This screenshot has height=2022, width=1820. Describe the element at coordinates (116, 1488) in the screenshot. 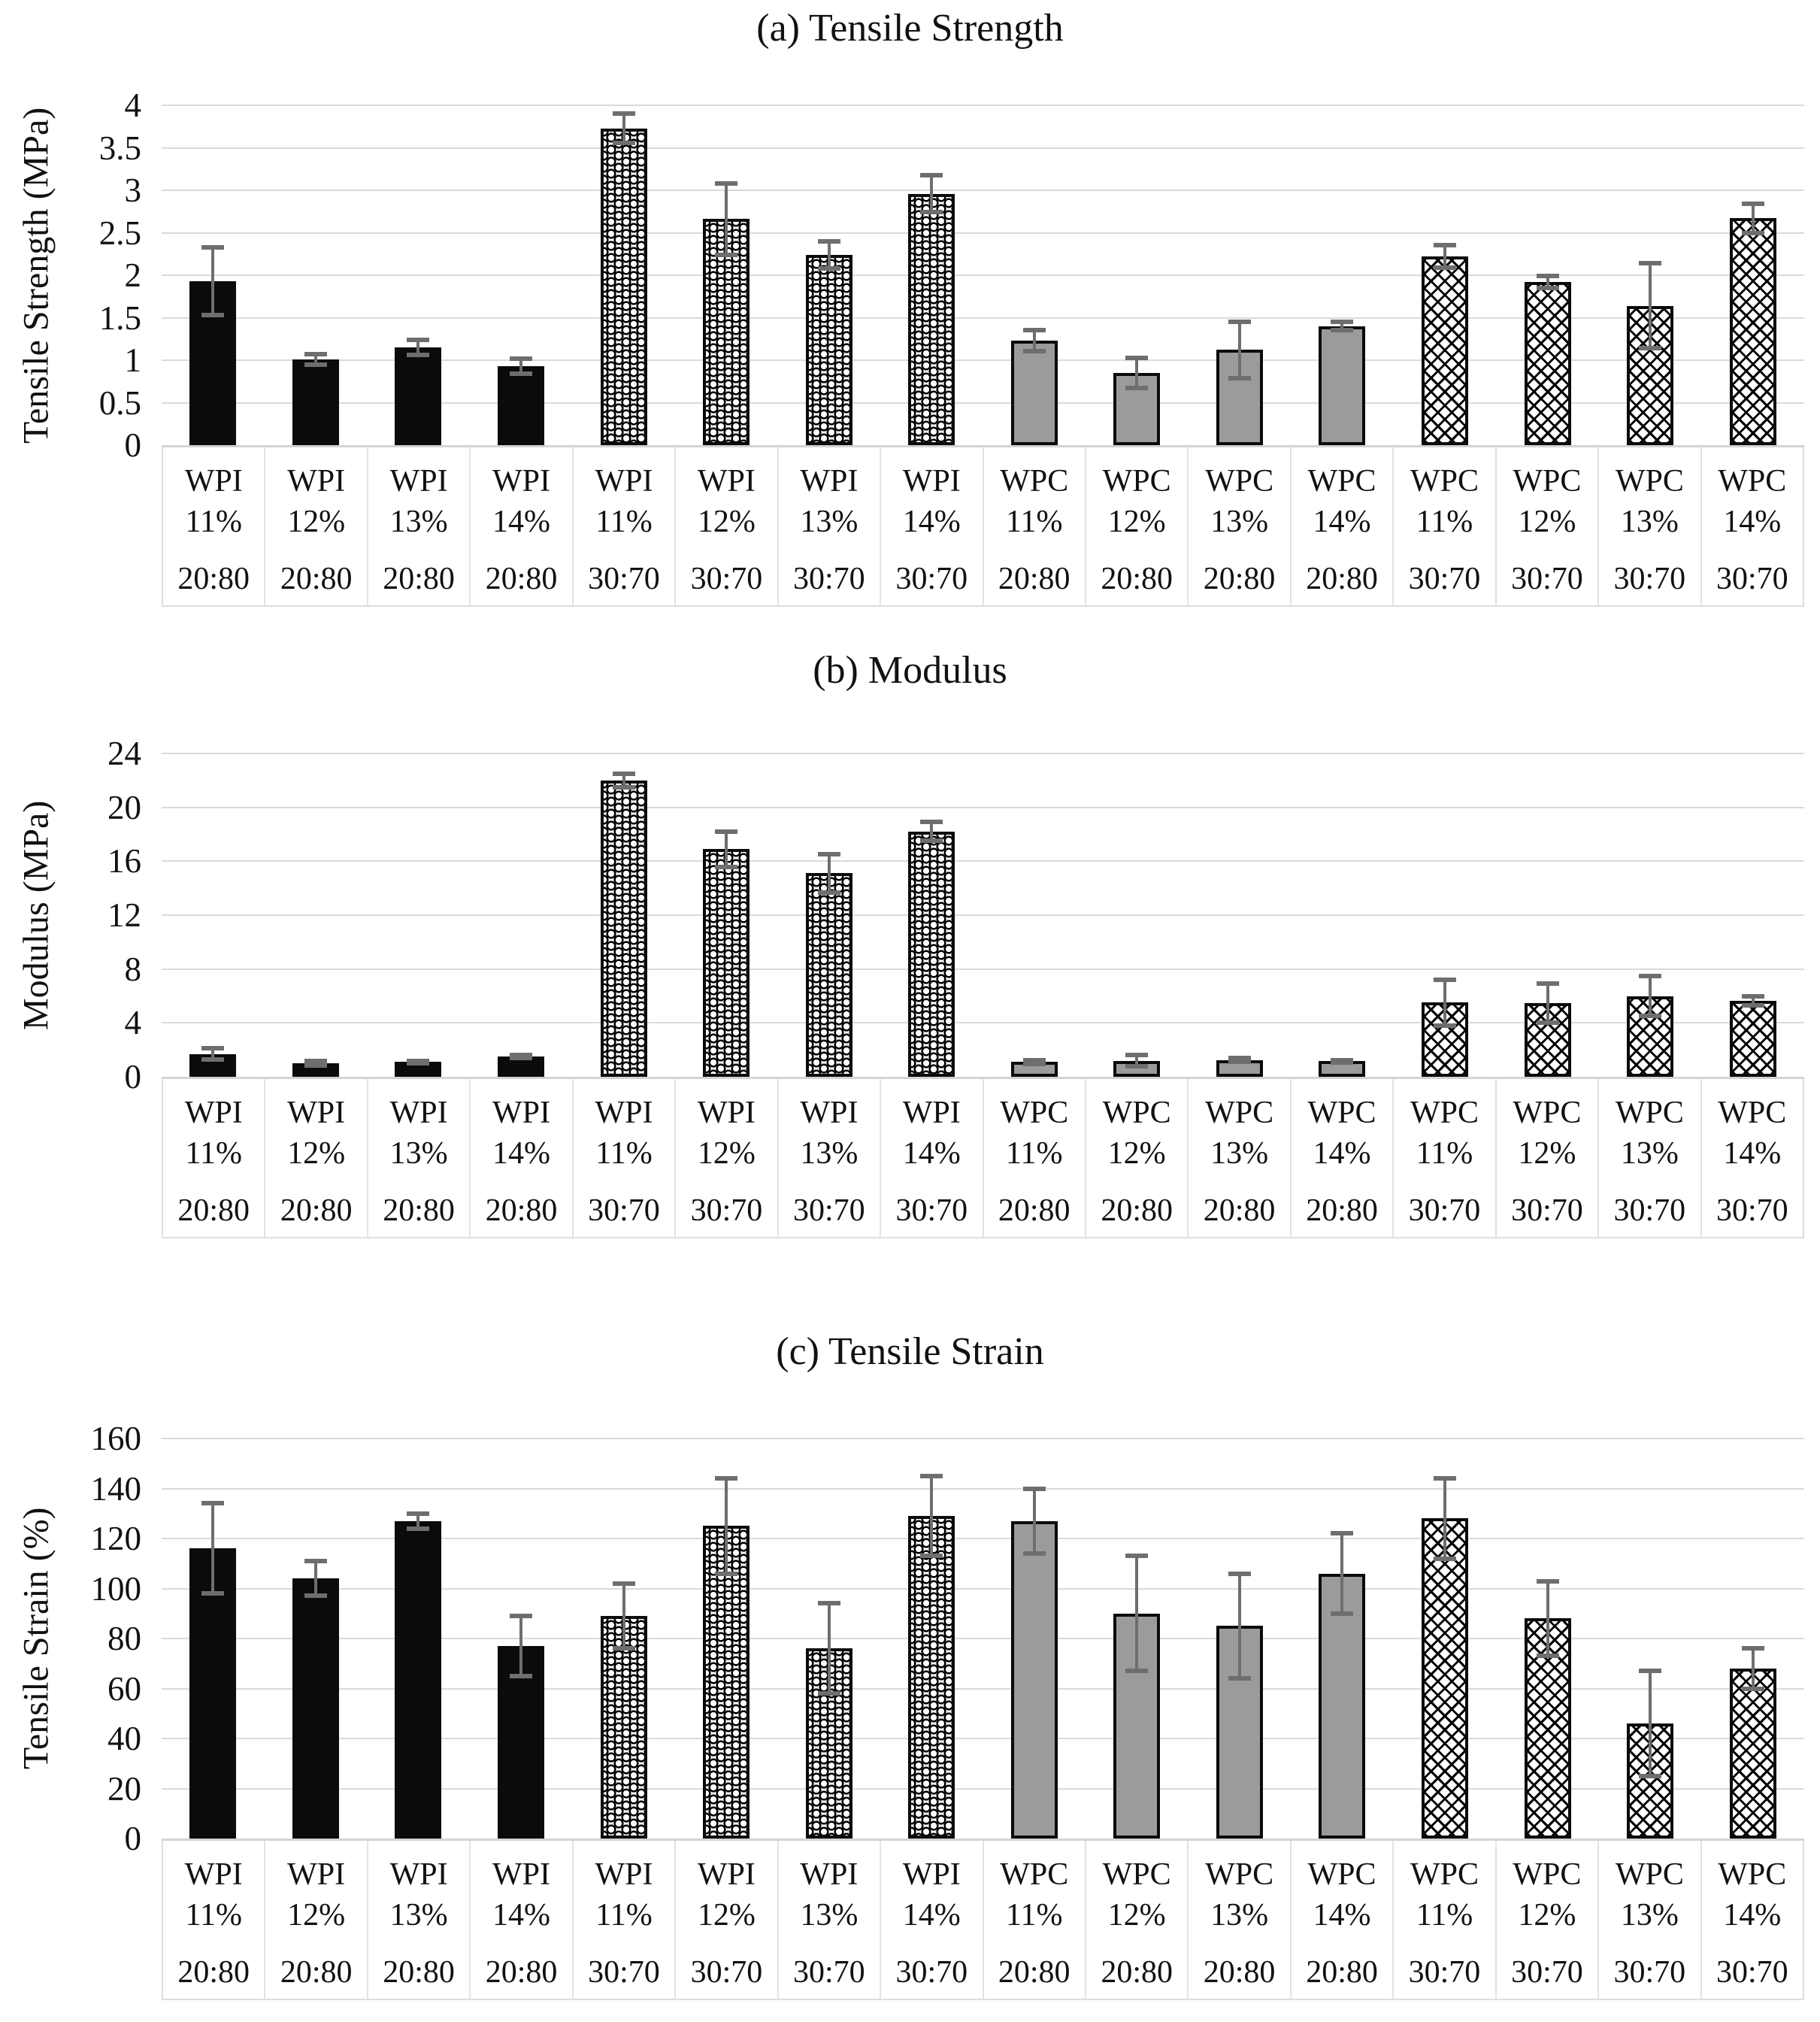

I see `y-tick-label: 140` at that location.